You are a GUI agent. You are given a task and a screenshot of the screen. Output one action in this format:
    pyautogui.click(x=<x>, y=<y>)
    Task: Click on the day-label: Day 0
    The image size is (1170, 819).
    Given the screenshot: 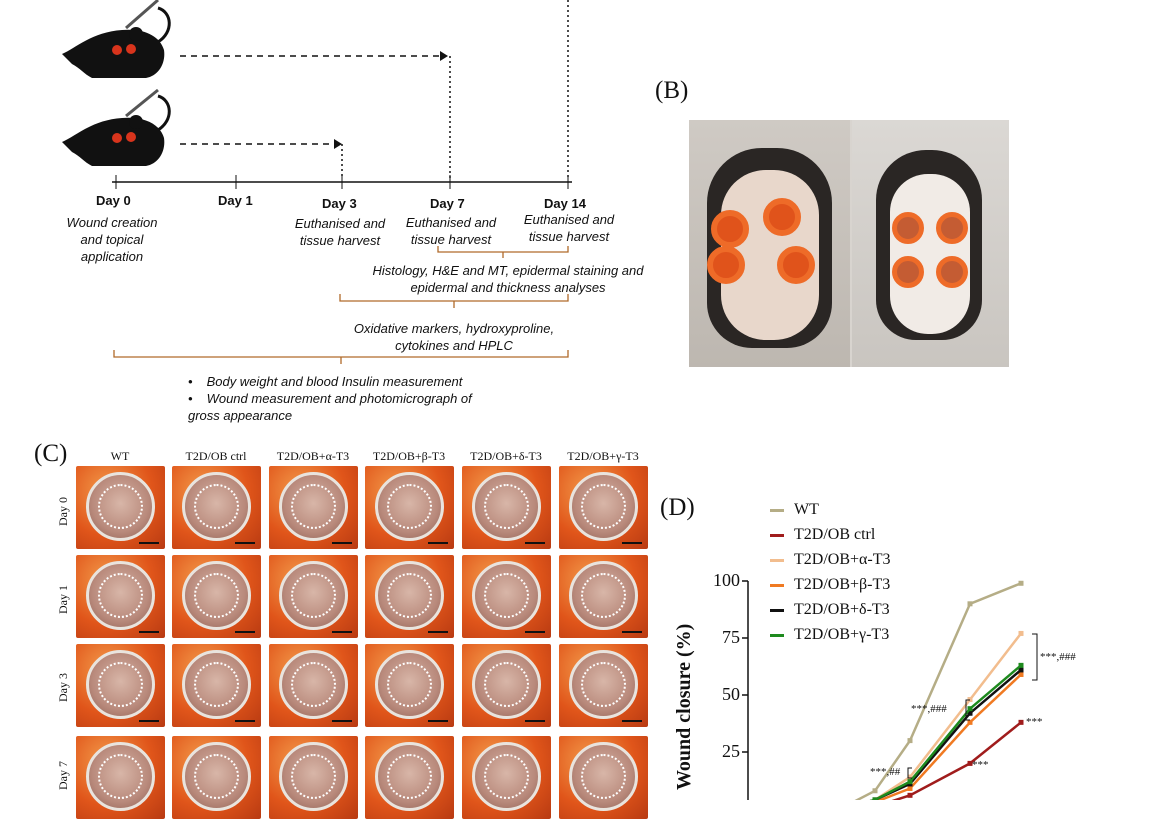 What is the action you would take?
    pyautogui.click(x=113, y=200)
    